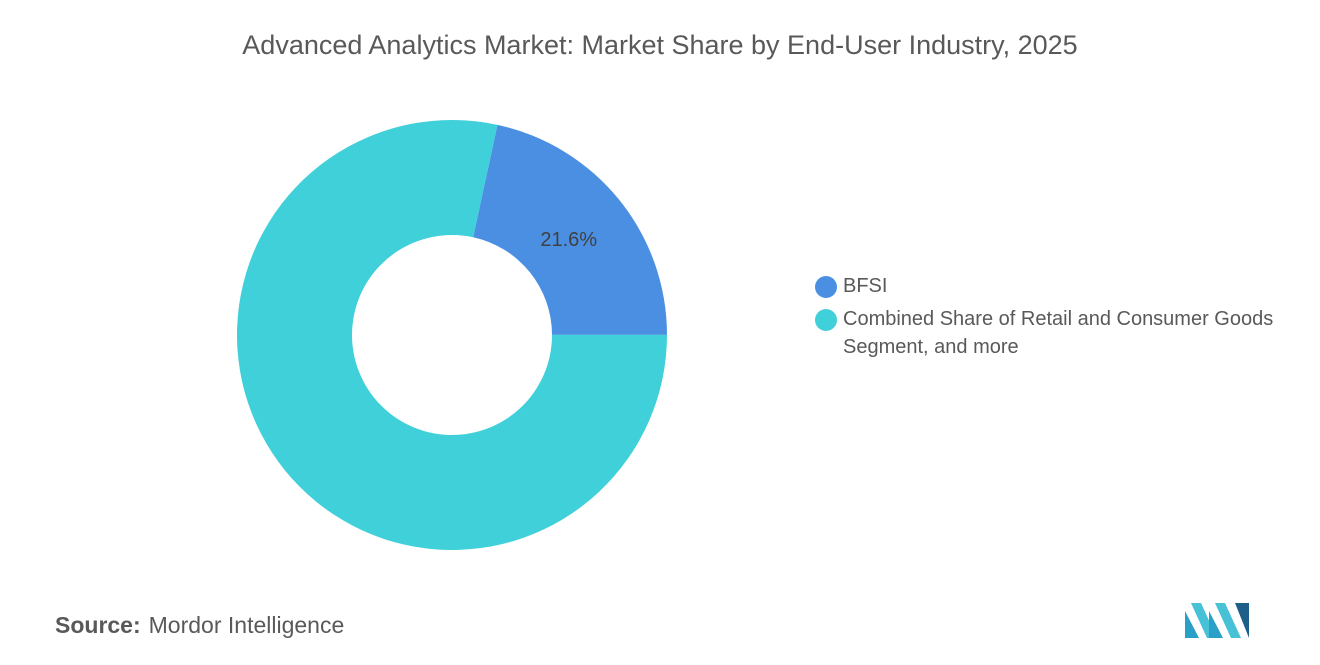 This screenshot has width=1320, height=665. I want to click on source-label: Source:, so click(98, 625).